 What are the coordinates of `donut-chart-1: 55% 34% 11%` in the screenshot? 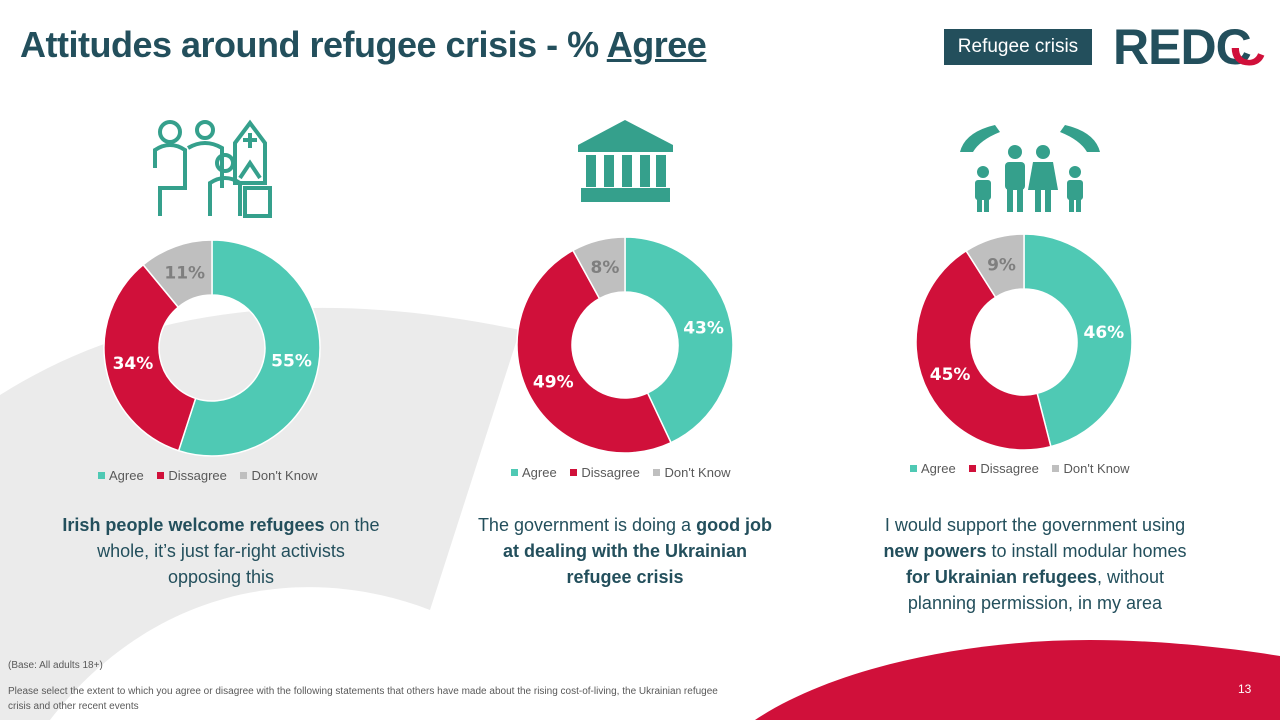 It's located at (212, 348).